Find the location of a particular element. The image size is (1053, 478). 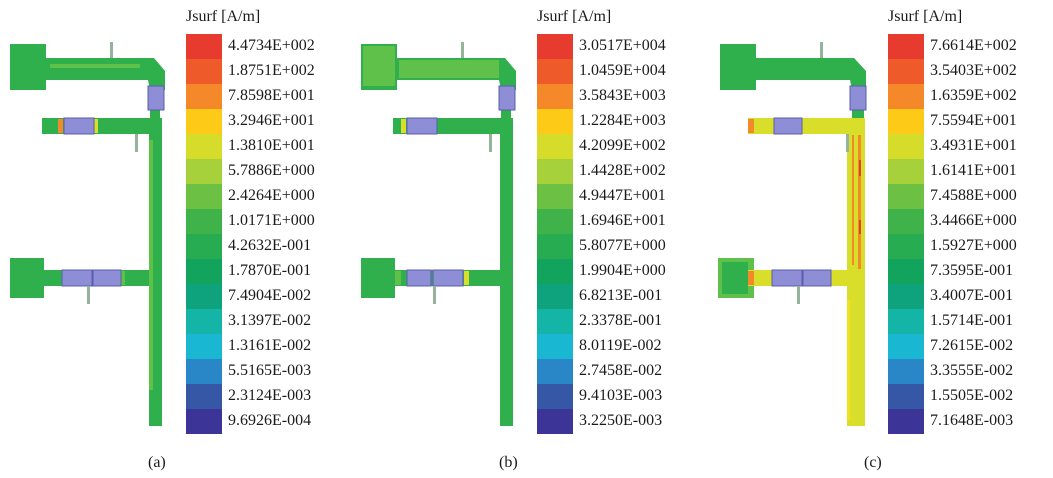

scale-value: 7.8598E+001 is located at coordinates (271, 95).